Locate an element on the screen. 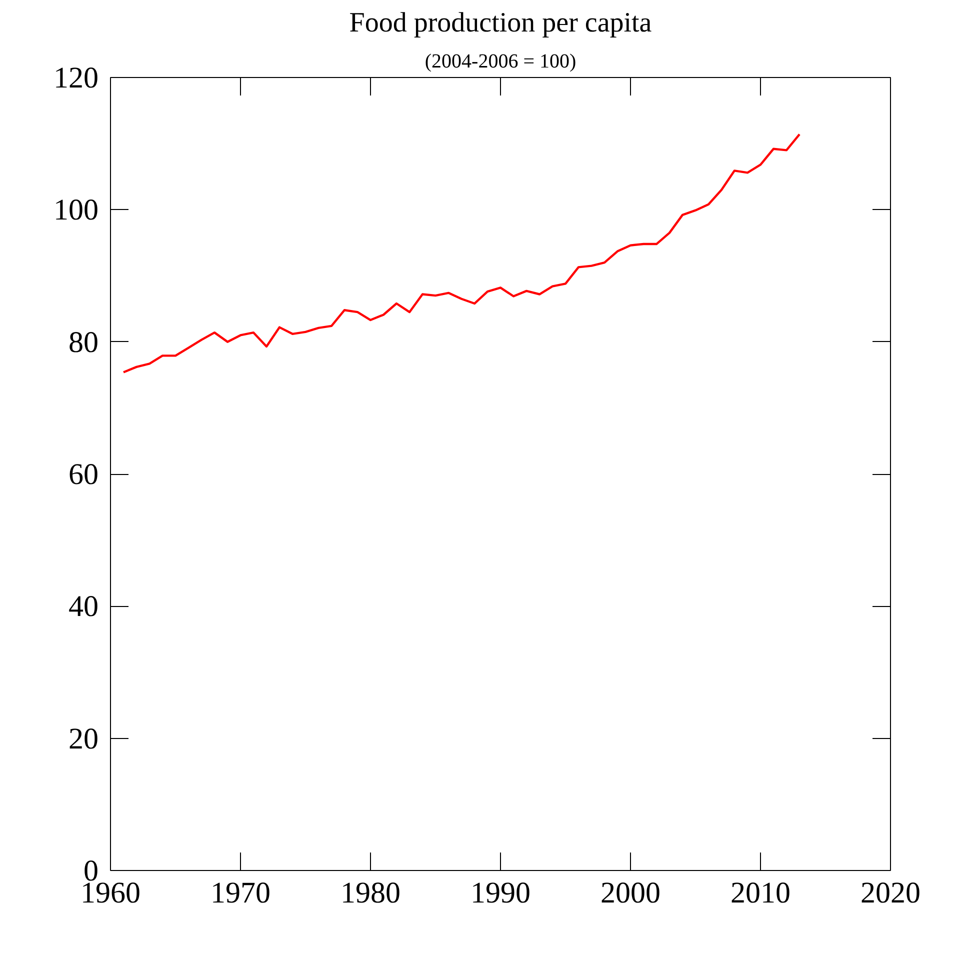 This screenshot has height=960, width=960. y-tick-label: 40 is located at coordinates (83, 607).